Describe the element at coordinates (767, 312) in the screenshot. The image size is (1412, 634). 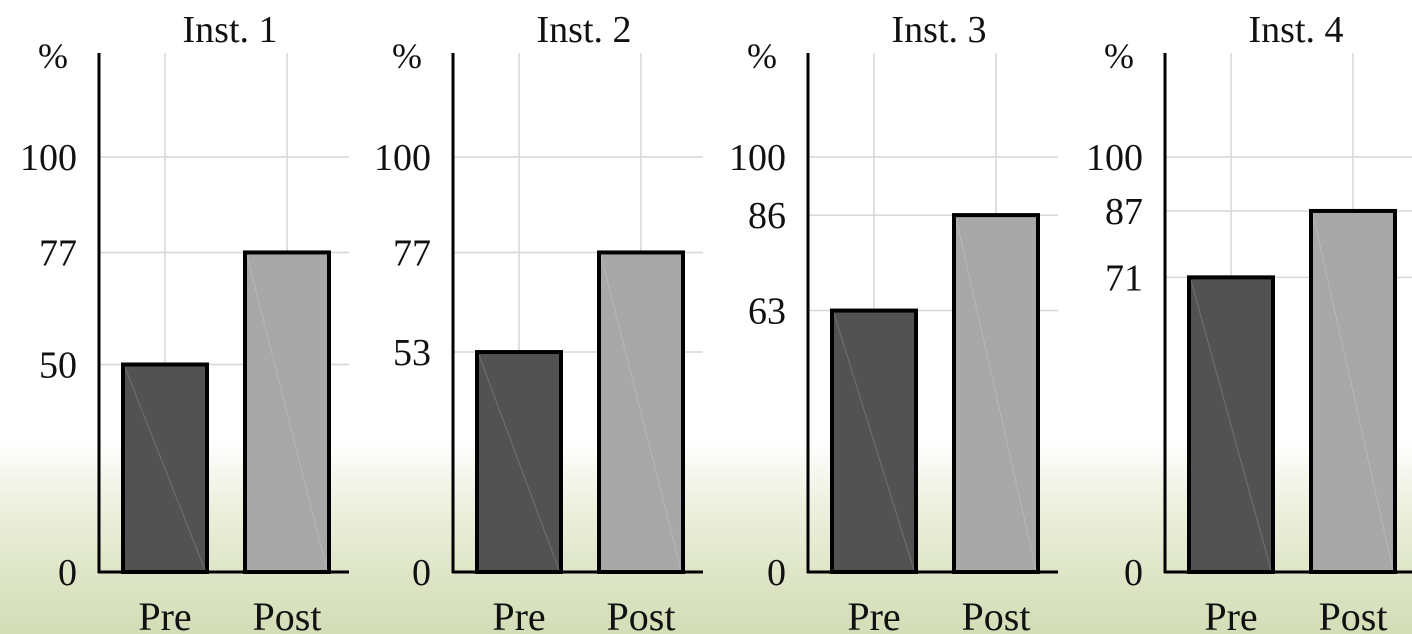
I see `y-tick-label: 63` at that location.